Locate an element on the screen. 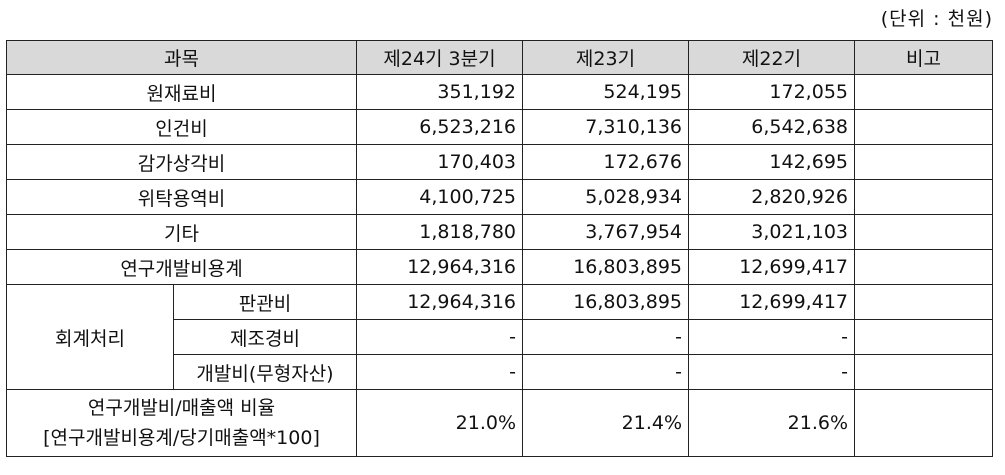  header-col3: 제22기 is located at coordinates (771, 57).